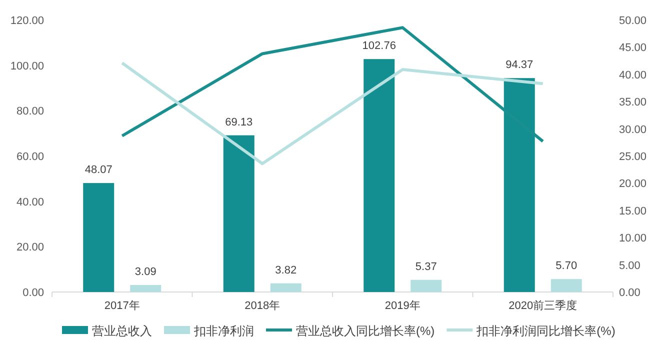 Image resolution: width=648 pixels, height=349 pixels. Describe the element at coordinates (567, 266) in the screenshot. I see `data-label: 5.70` at that location.